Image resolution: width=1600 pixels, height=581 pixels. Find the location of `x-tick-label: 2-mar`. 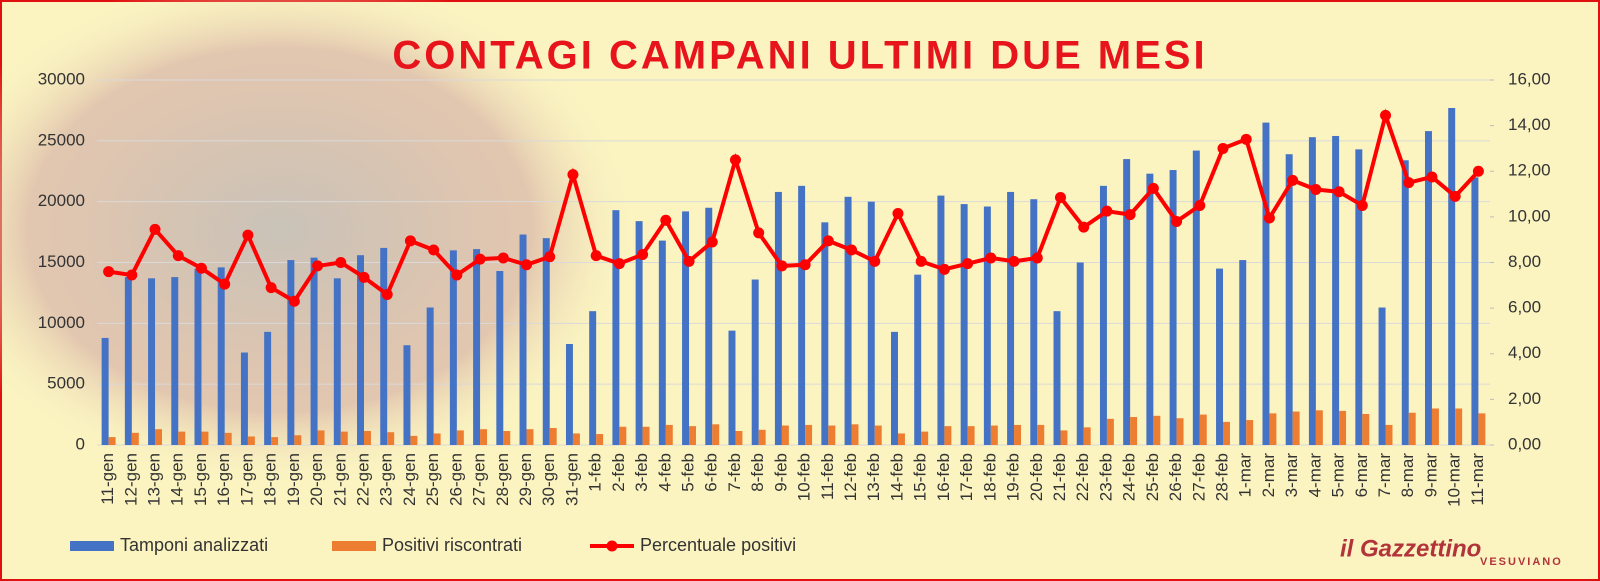

x-tick-label: 2-mar is located at coordinates (1268, 475).